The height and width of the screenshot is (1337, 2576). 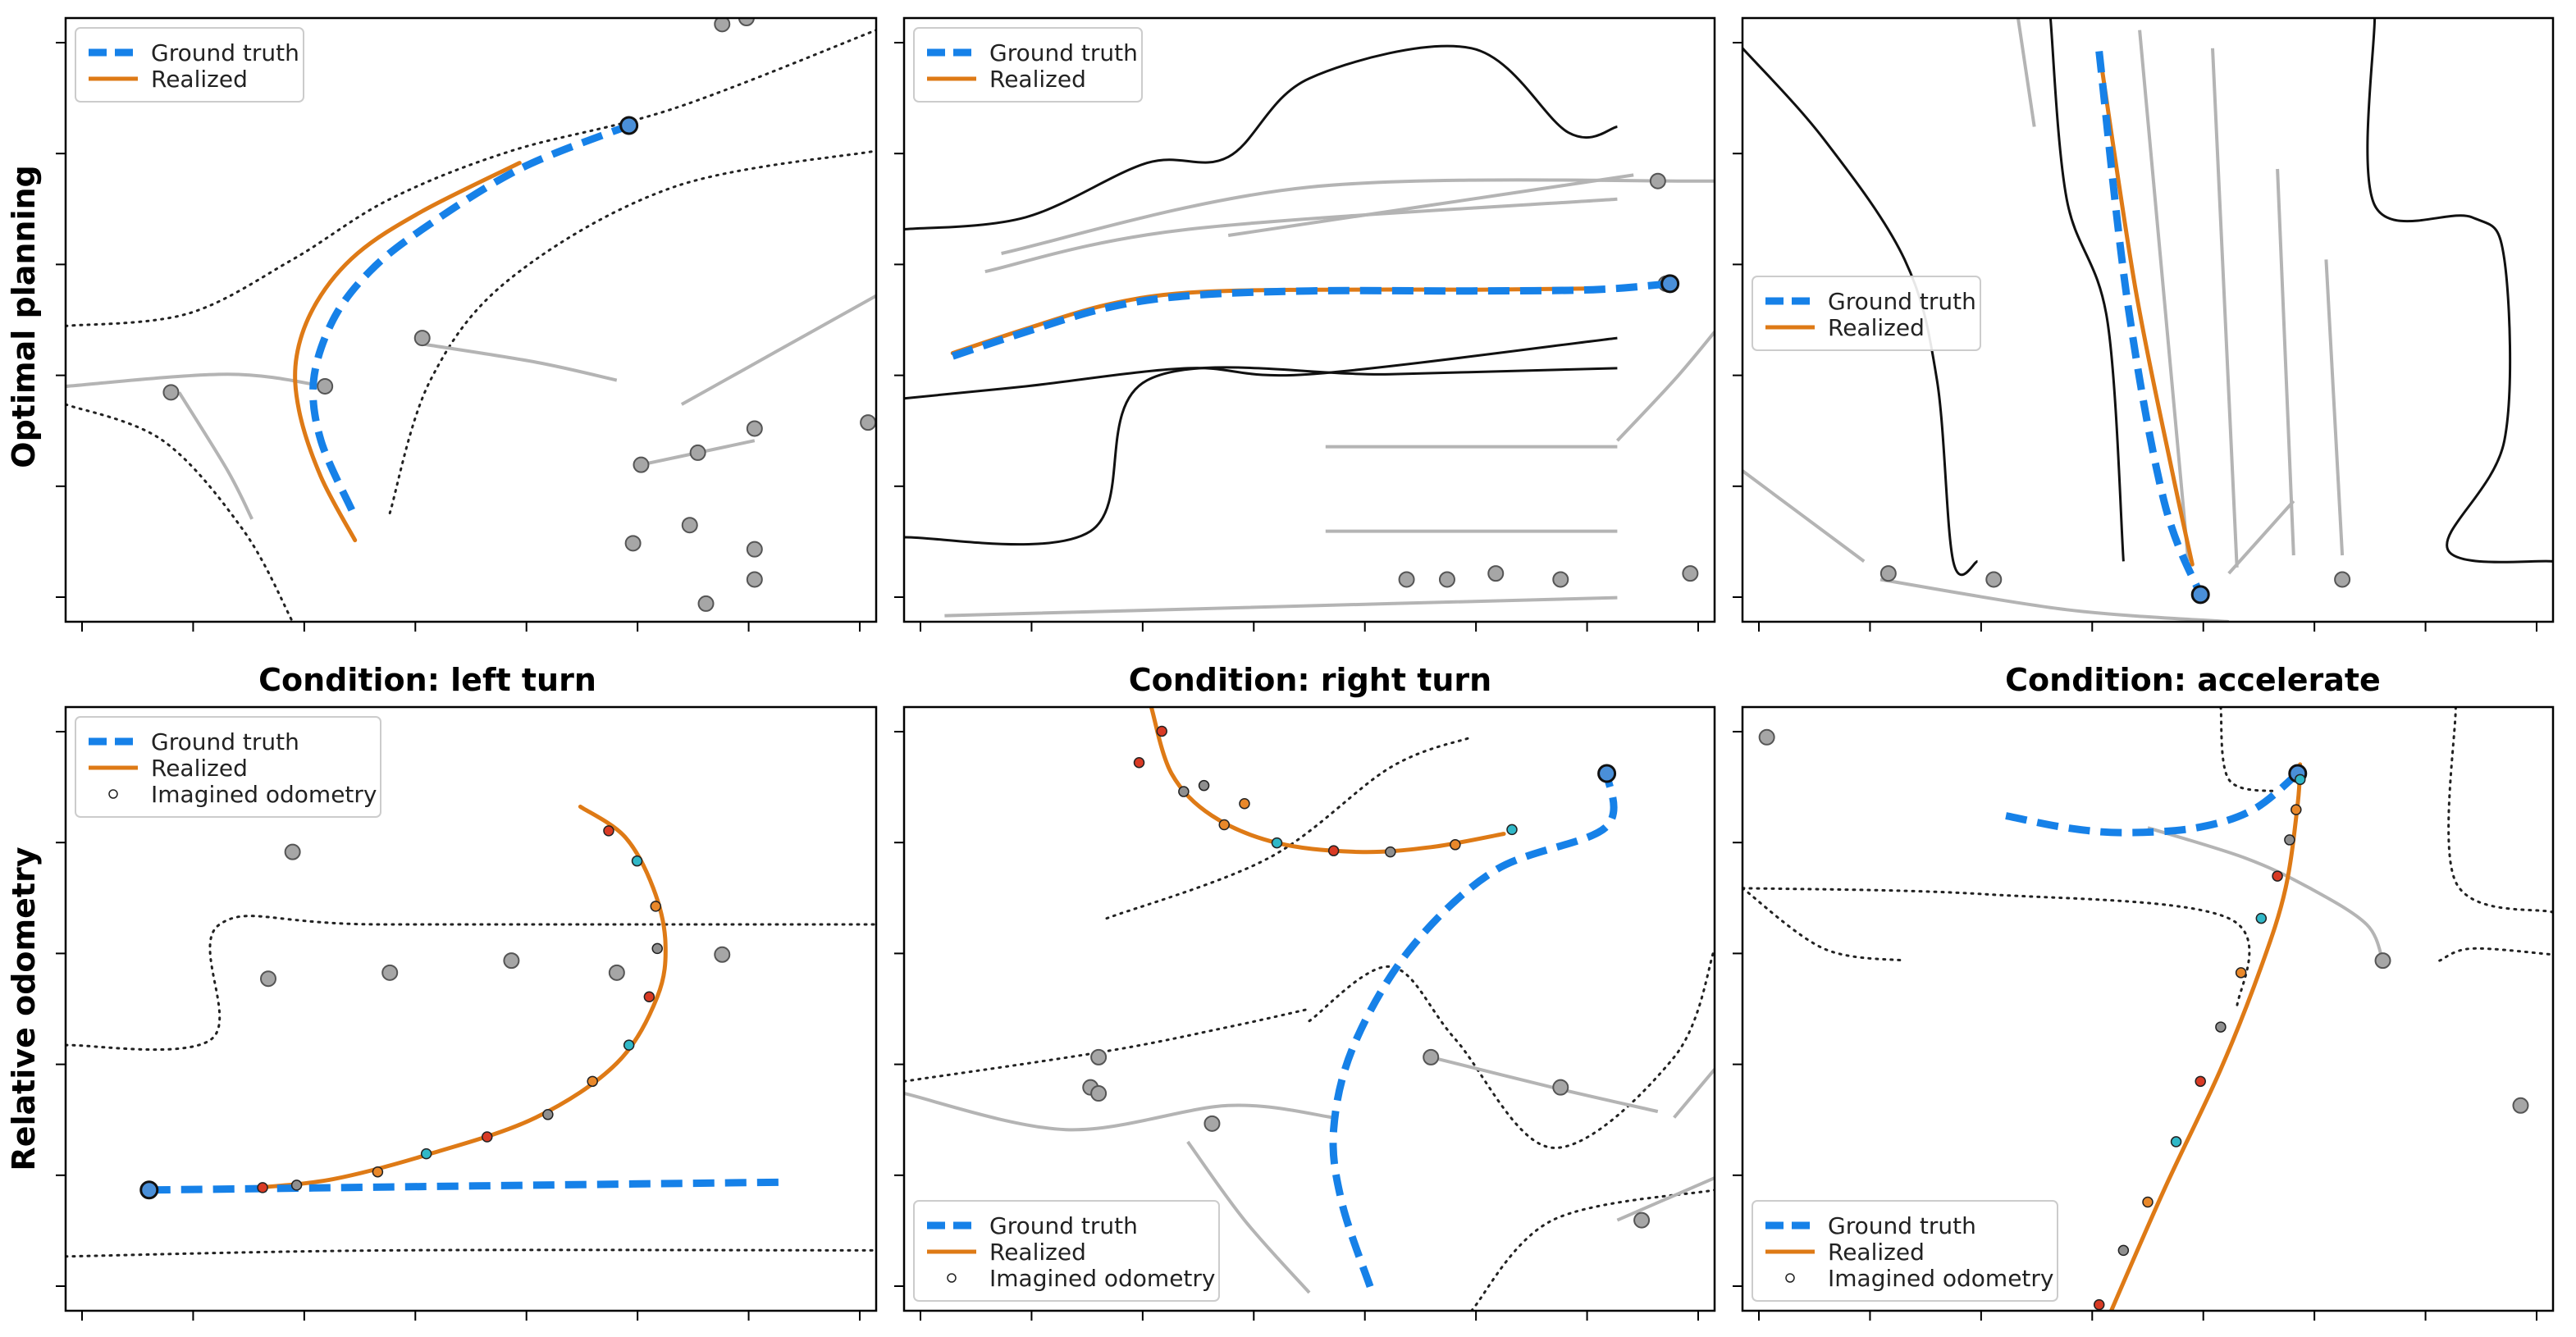 I want to click on axes-frame, so click(x=1309, y=1009).